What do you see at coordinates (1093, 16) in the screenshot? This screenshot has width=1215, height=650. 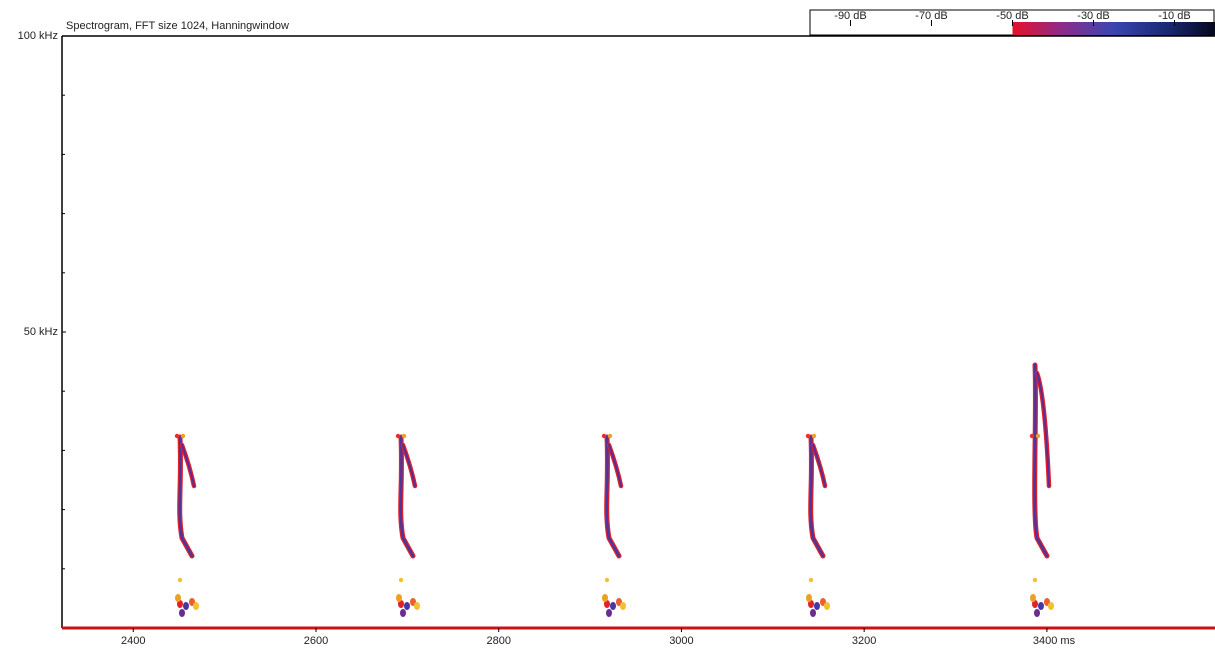 I see `colorbar-label: -30 dB` at bounding box center [1093, 16].